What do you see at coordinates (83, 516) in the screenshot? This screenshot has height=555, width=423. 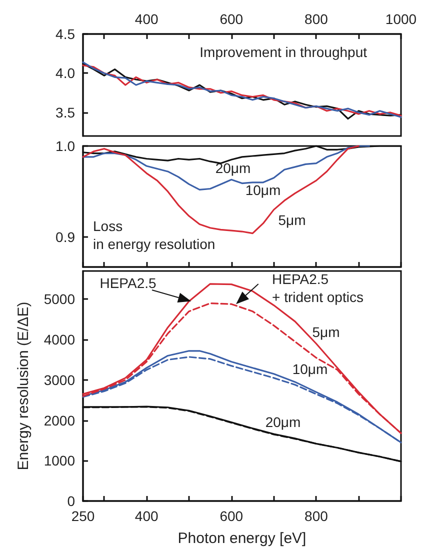 I see `x-tick-label: 250` at bounding box center [83, 516].